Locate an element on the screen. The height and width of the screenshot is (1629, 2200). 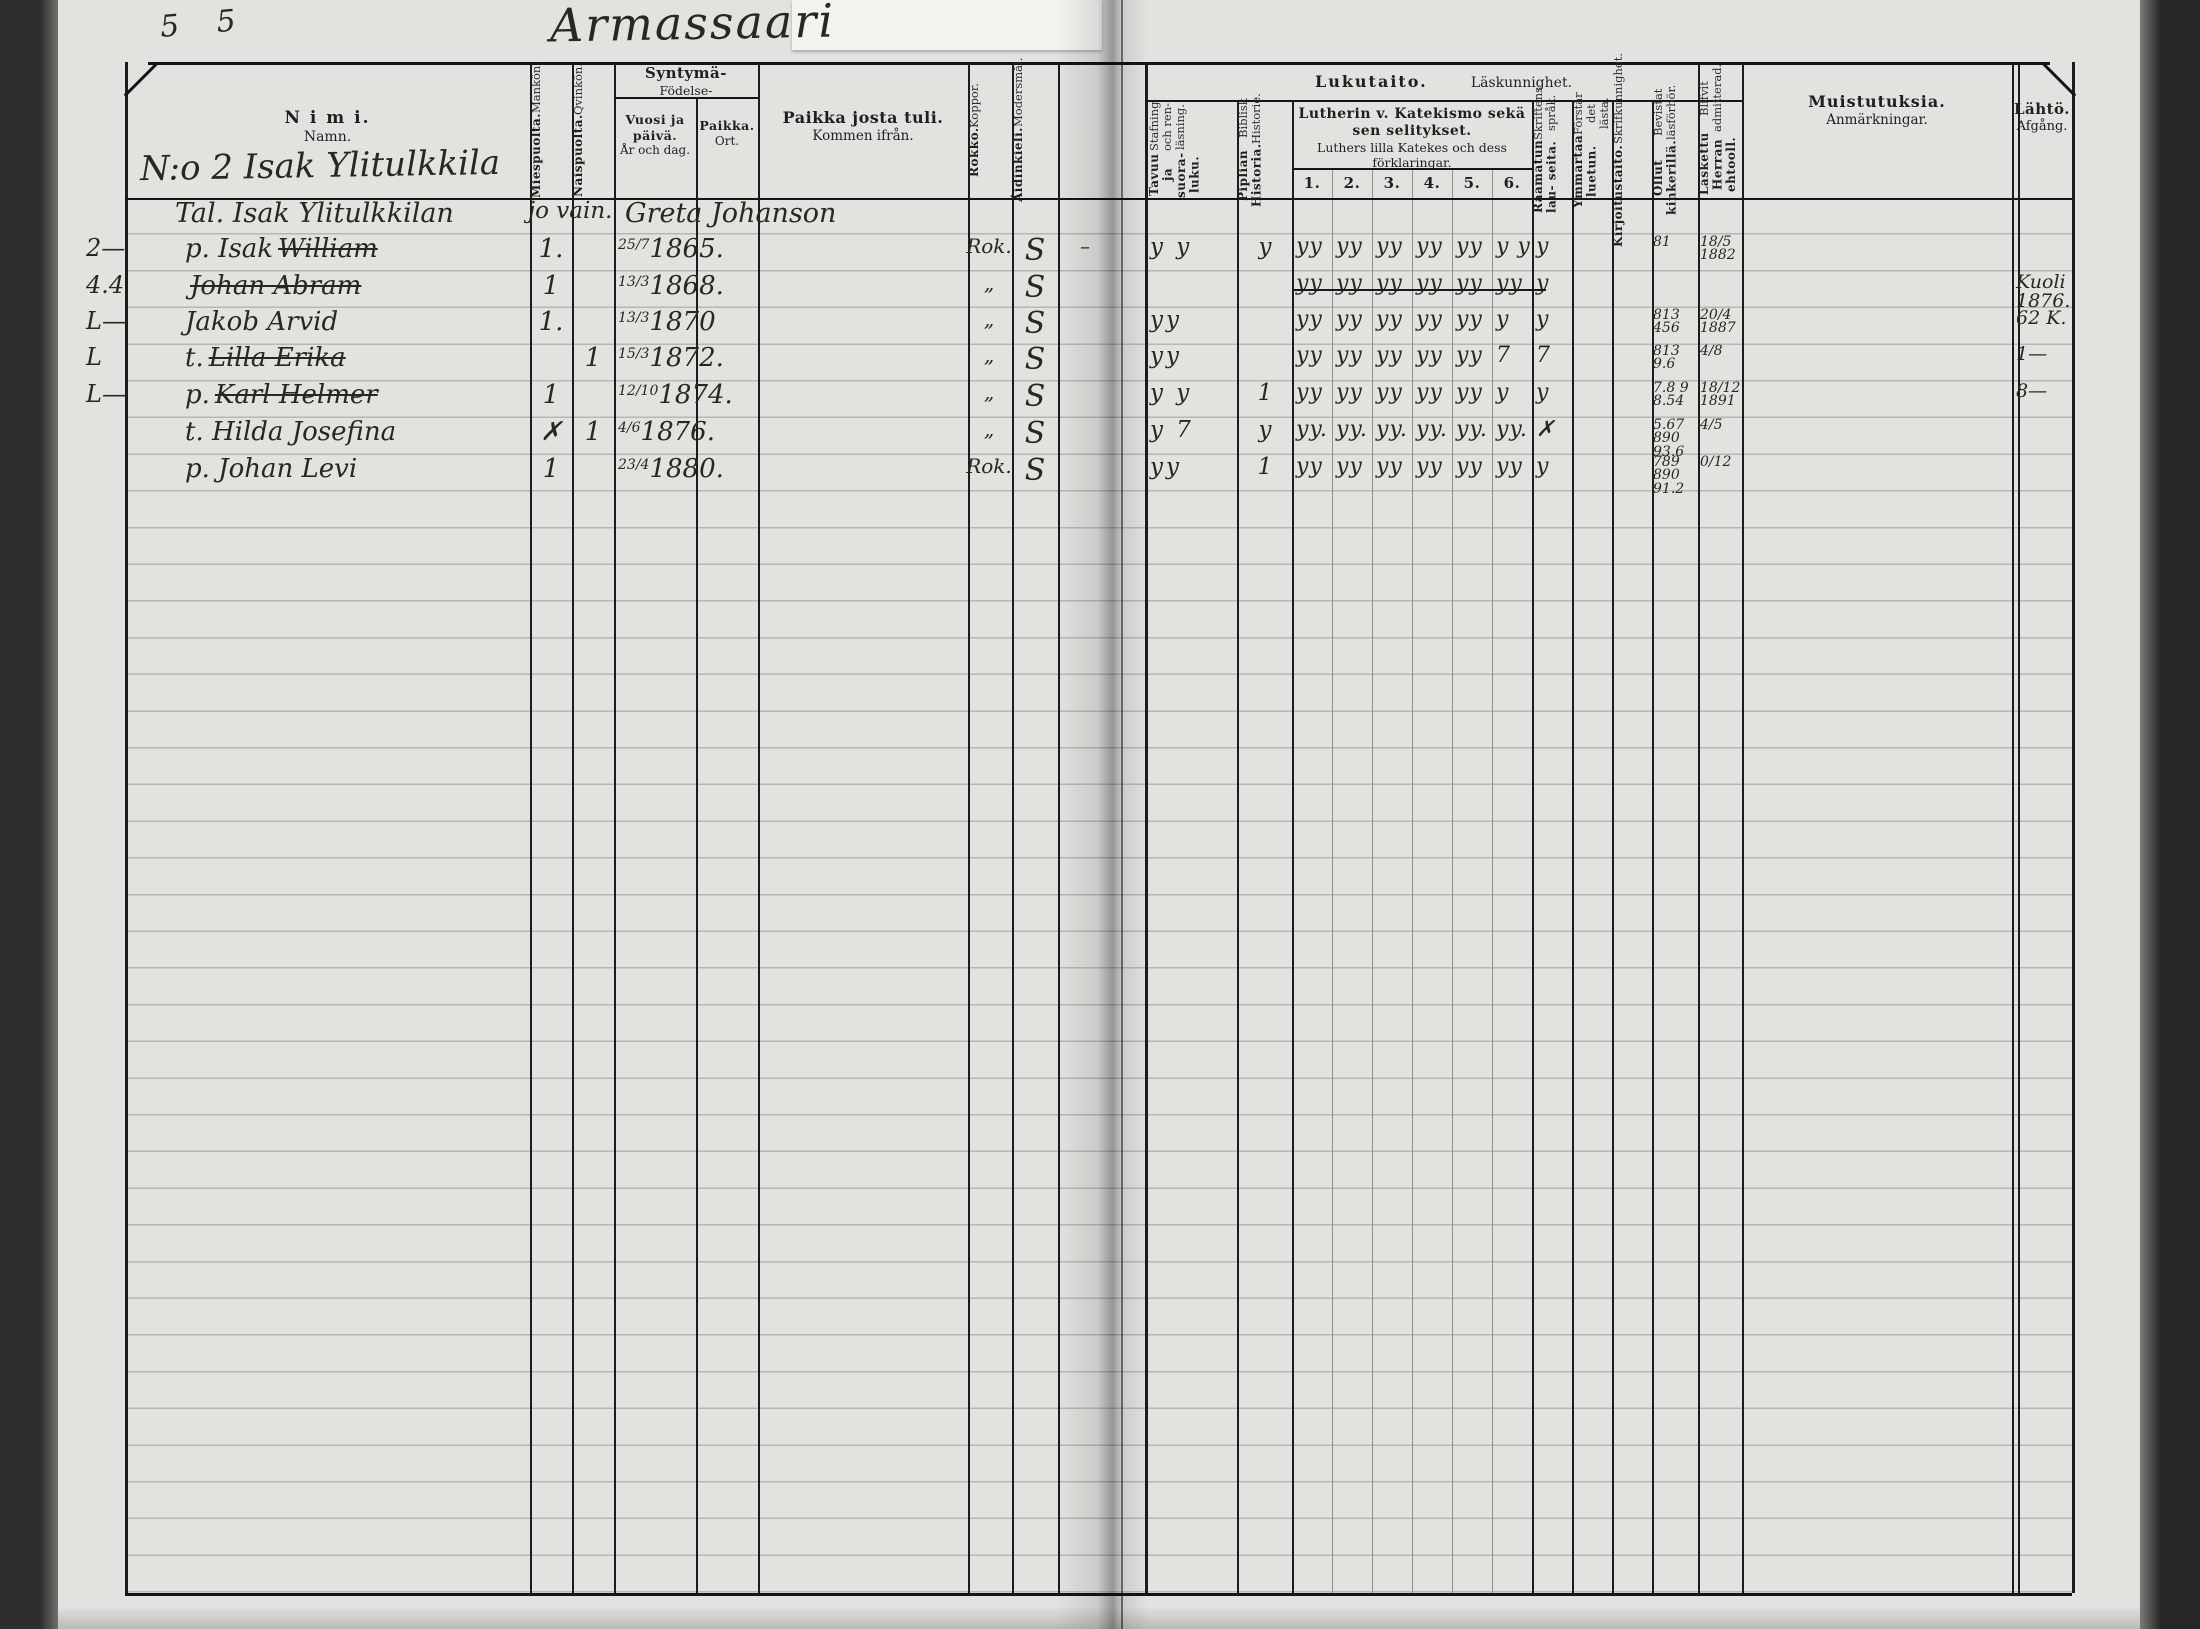
header-literacy-sv: Läskunnighet. is located at coordinates (1521, 83).